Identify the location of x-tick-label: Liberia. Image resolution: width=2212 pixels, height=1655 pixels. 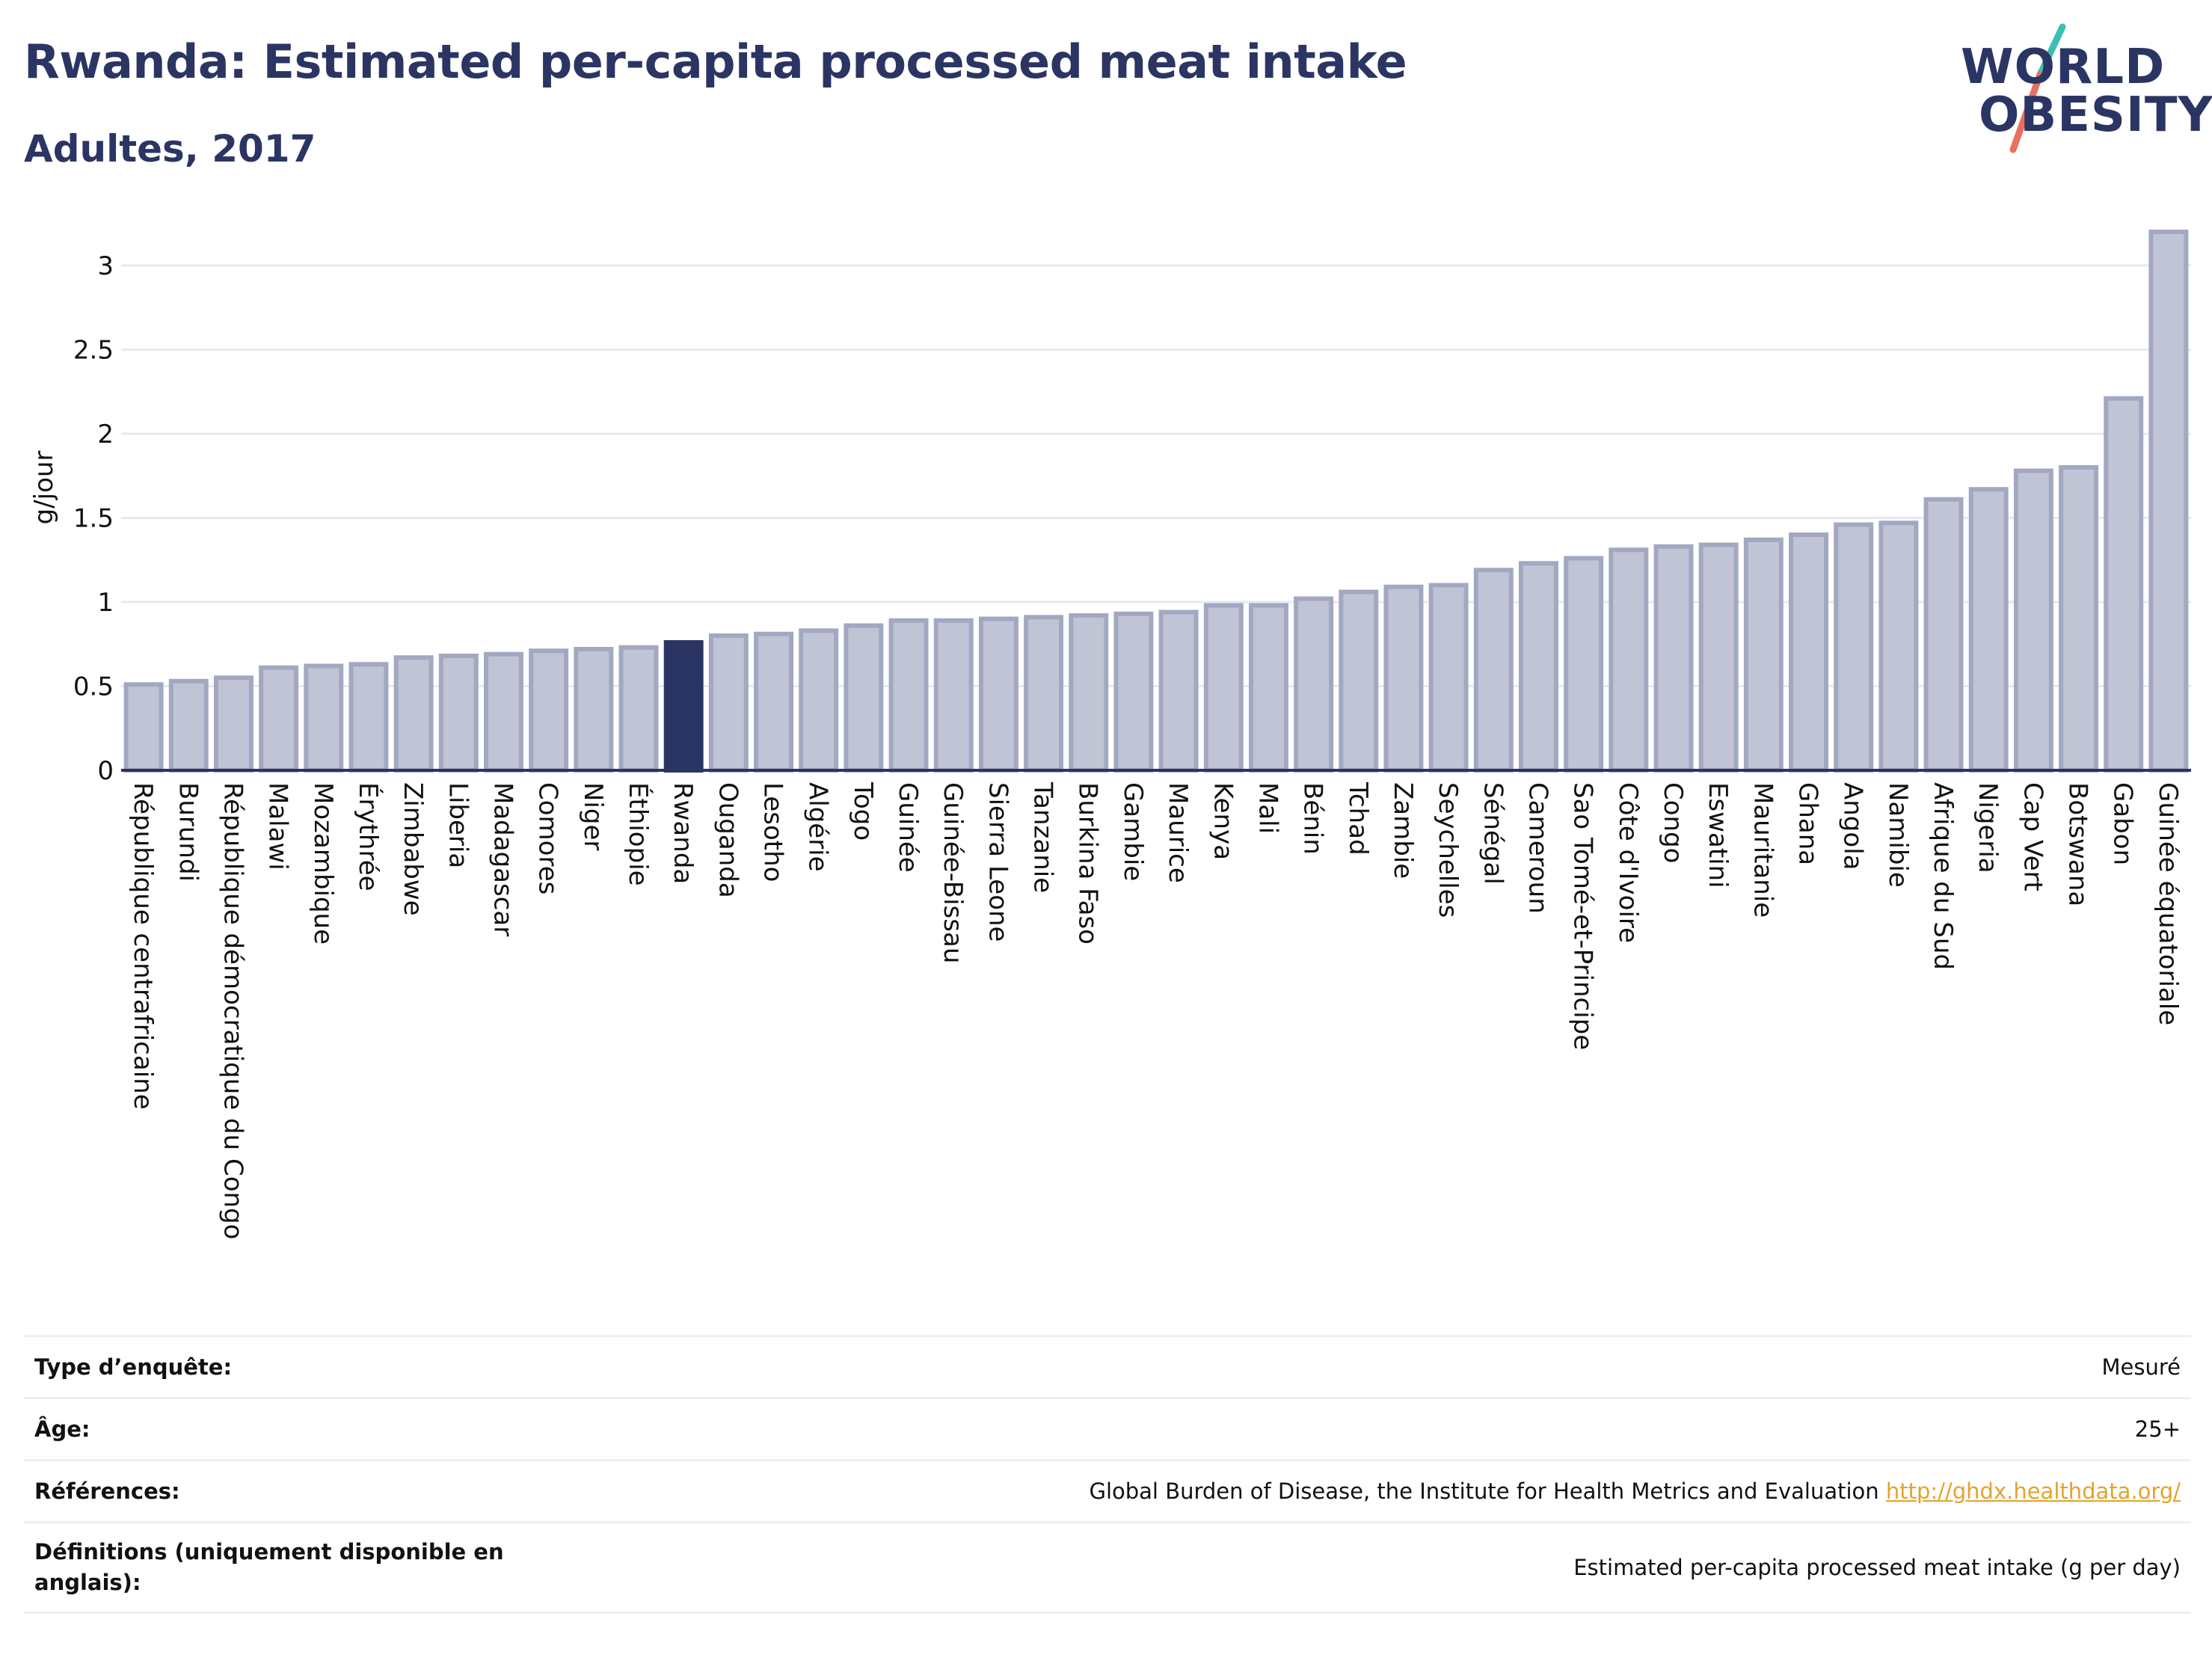
(458, 825).